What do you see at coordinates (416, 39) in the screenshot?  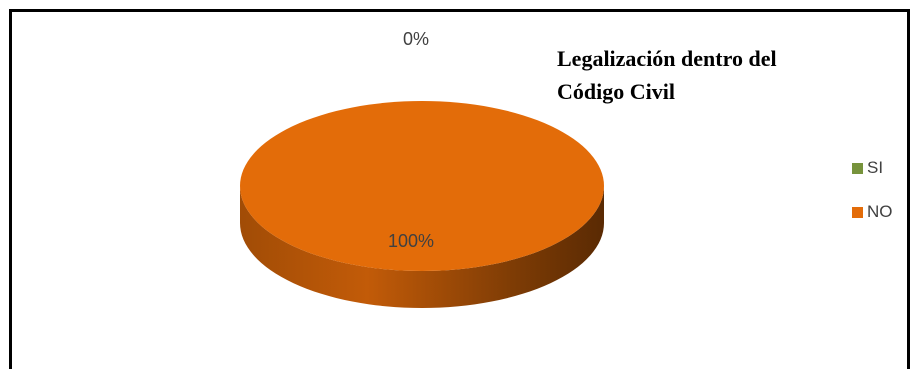 I see `data-label-si: 0%` at bounding box center [416, 39].